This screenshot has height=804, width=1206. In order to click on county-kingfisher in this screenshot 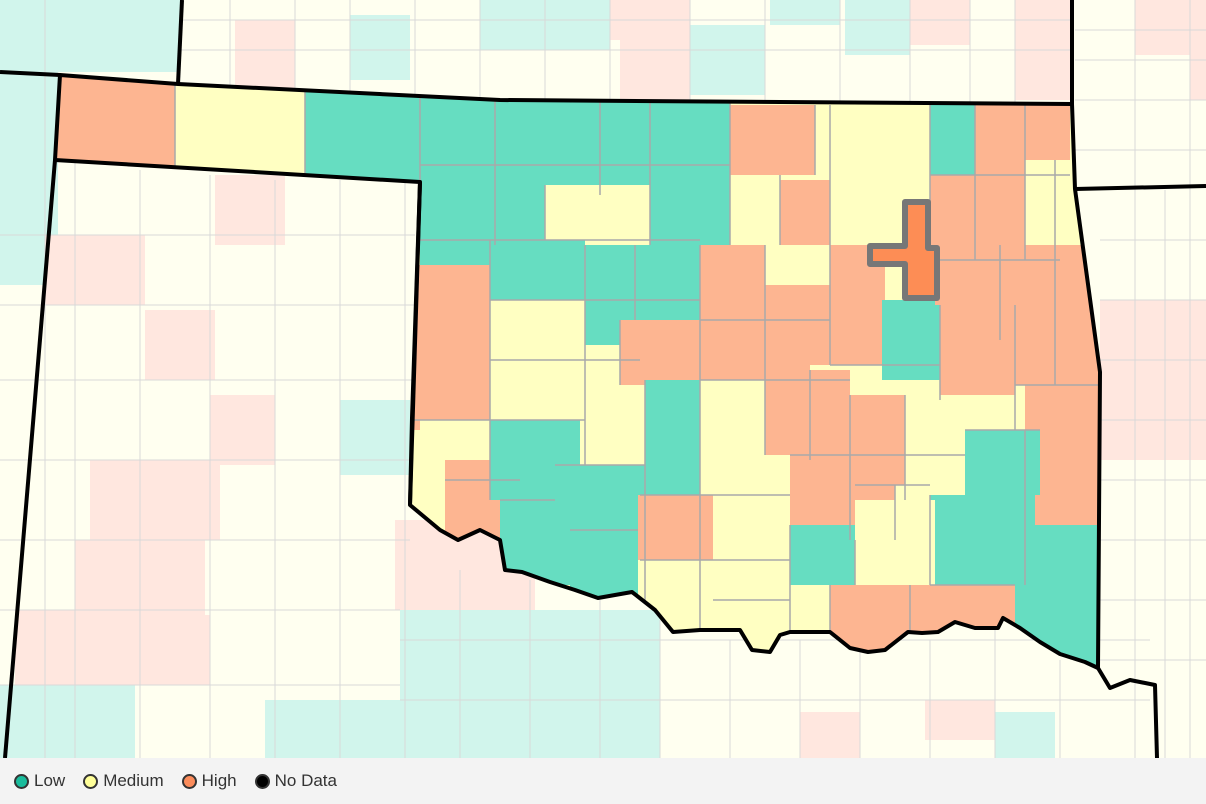, I will do `click(667, 282)`.